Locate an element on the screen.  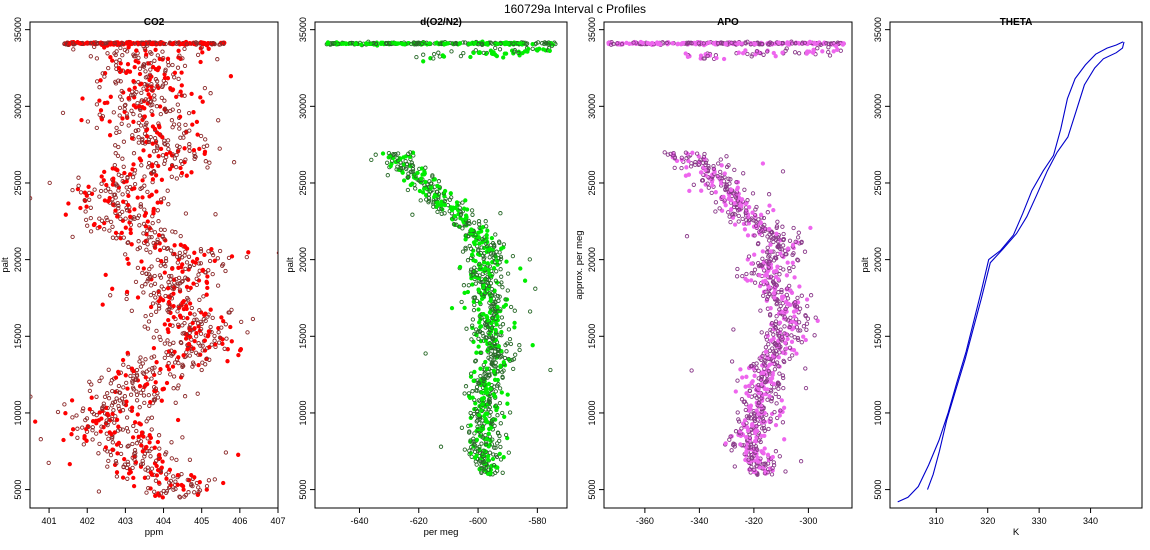
y-tick-label: 15000 is located at coordinates (18, 336).